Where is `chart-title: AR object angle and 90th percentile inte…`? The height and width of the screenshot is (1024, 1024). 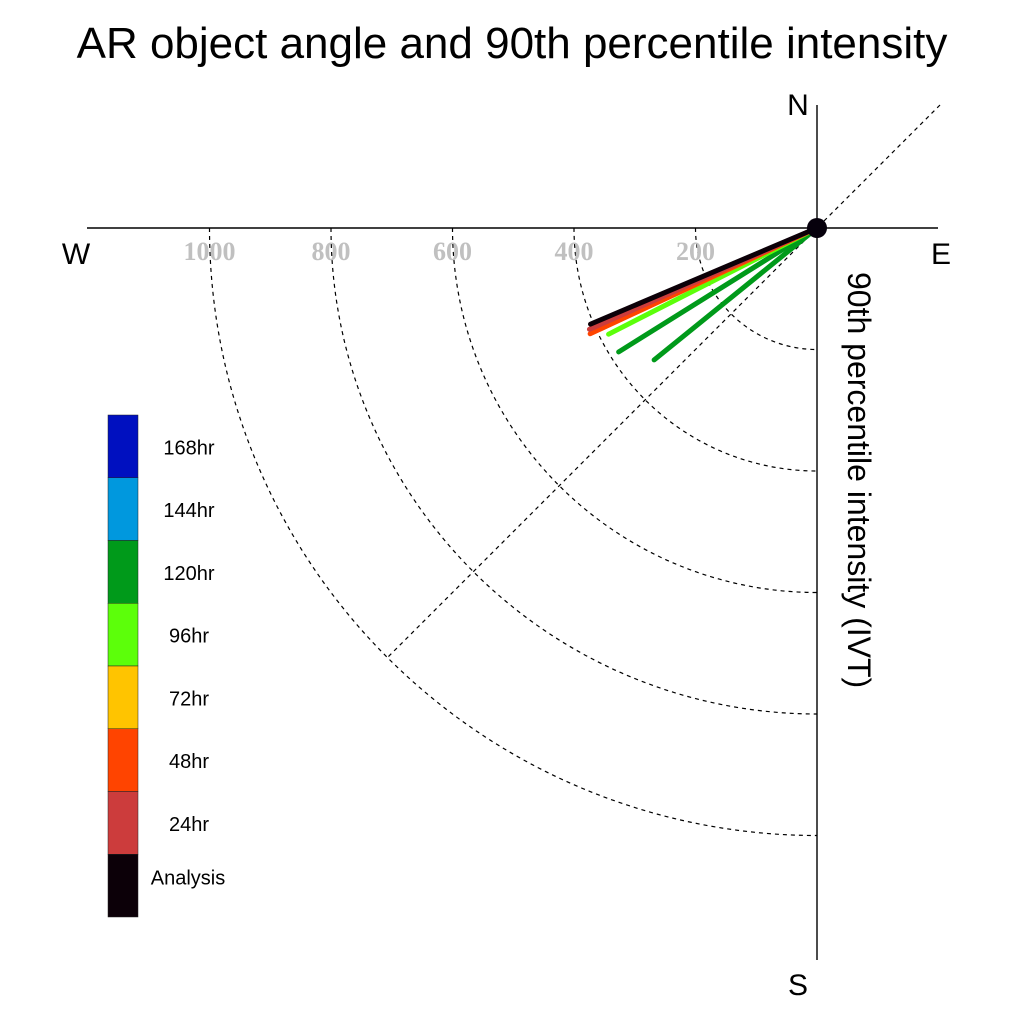
chart-title: AR object angle and 90th percentile inte… is located at coordinates (512, 43).